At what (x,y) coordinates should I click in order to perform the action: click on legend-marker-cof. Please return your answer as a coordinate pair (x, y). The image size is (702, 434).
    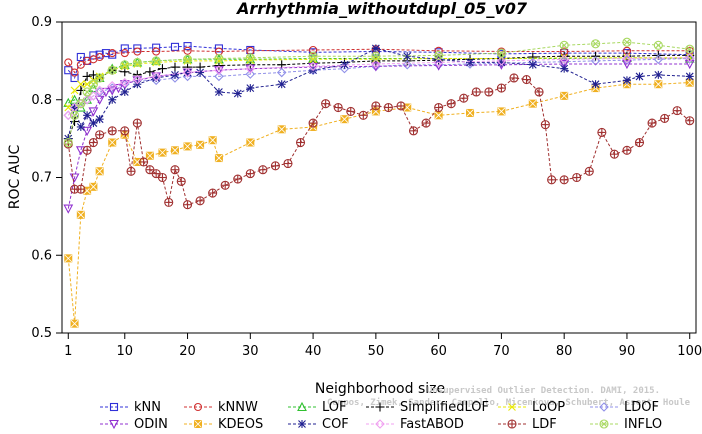
    Looking at the image, I should click on (302, 424).